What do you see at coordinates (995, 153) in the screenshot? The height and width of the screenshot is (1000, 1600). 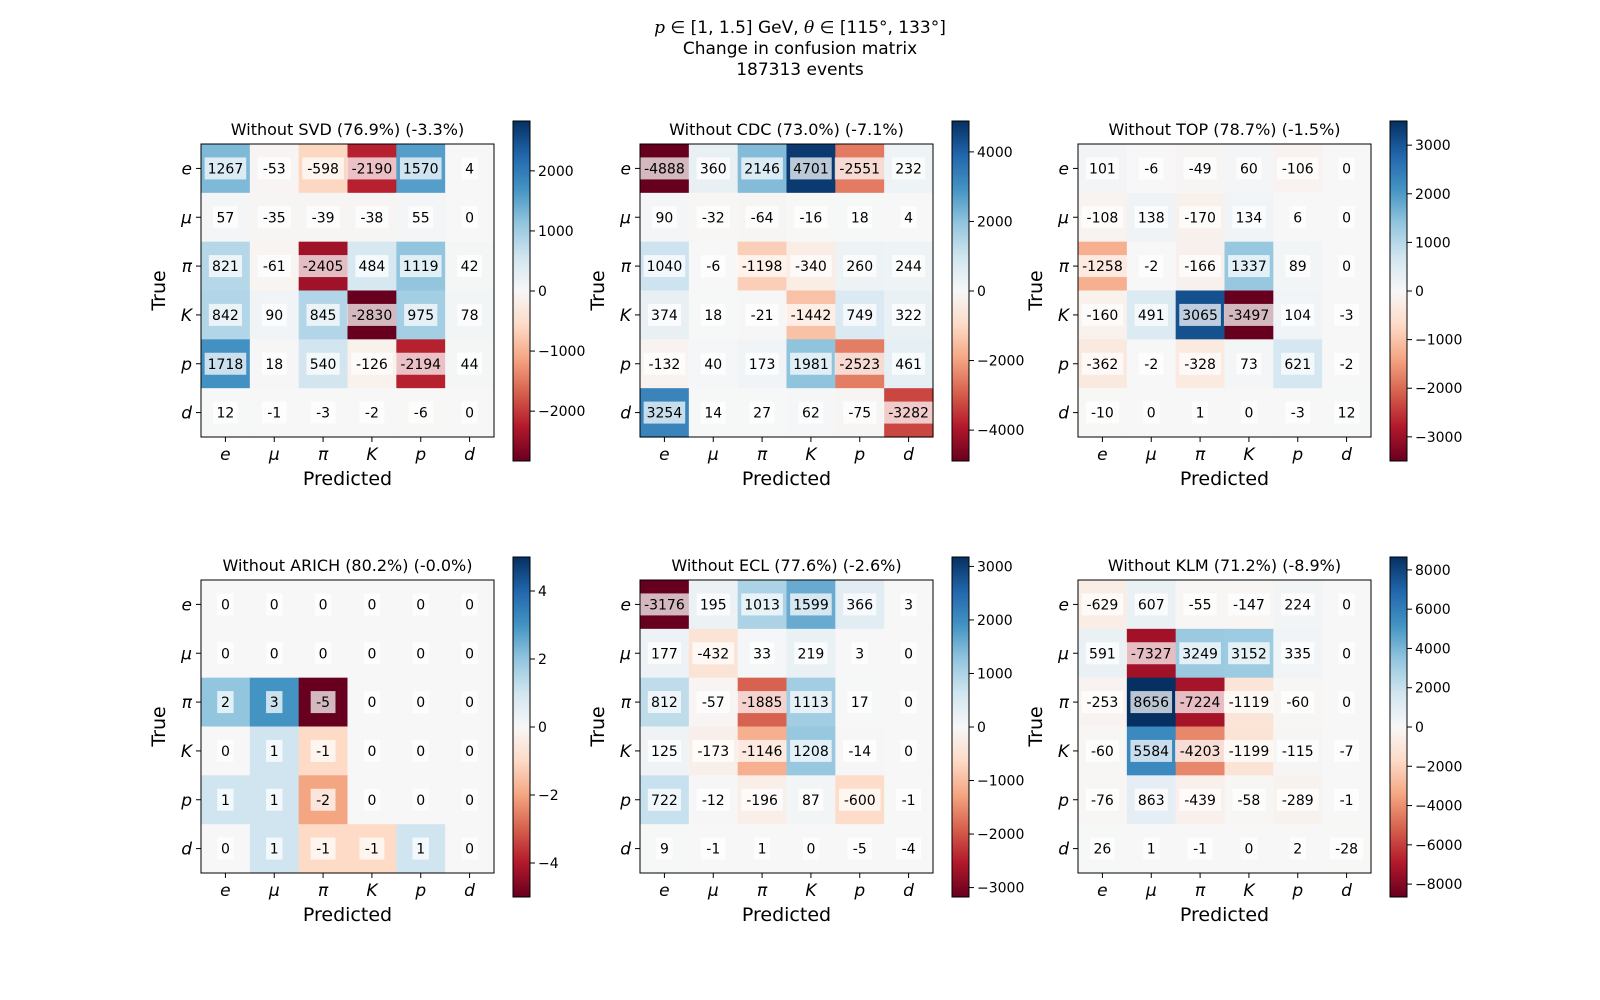 I see `colorbar-tick-label: 4000` at bounding box center [995, 153].